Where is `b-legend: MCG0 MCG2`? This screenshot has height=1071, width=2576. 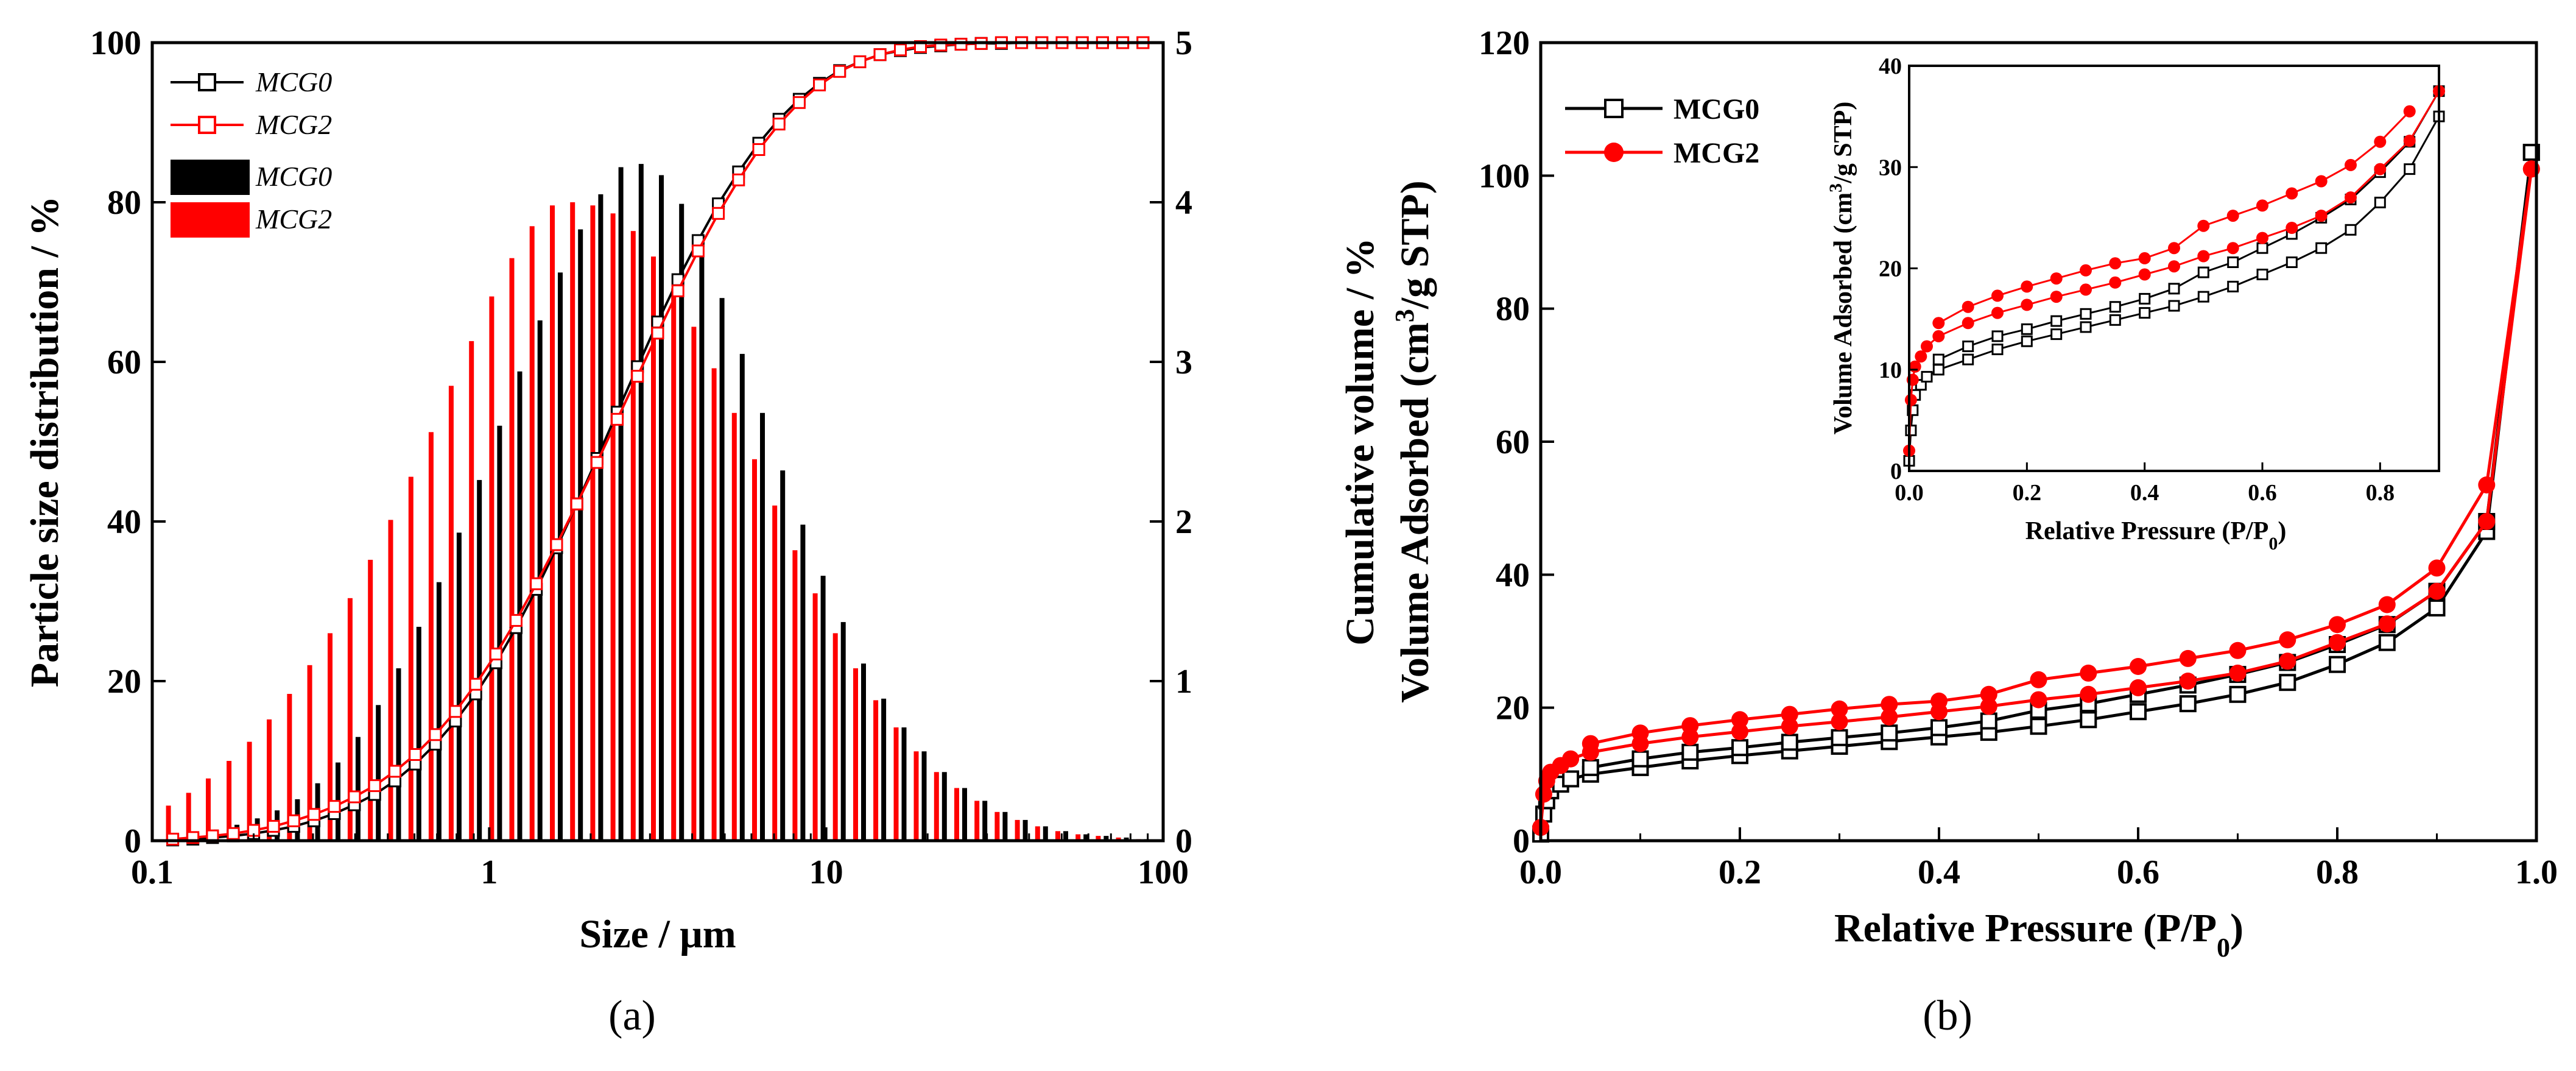 b-legend: MCG0 MCG2 is located at coordinates (1662, 131).